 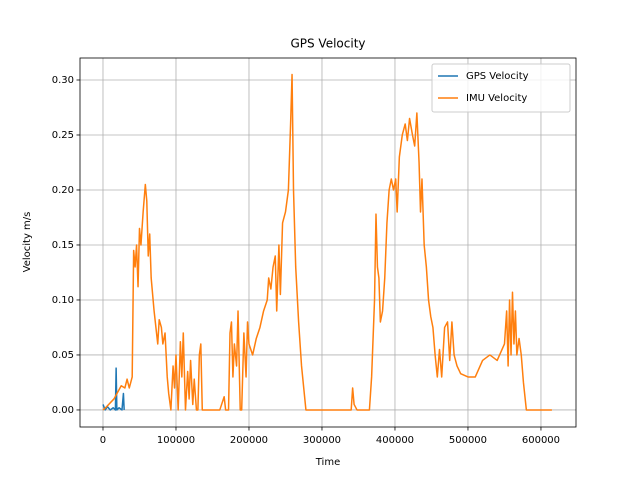 What do you see at coordinates (176, 440) in the screenshot?
I see `x-tick-label: 100000` at bounding box center [176, 440].